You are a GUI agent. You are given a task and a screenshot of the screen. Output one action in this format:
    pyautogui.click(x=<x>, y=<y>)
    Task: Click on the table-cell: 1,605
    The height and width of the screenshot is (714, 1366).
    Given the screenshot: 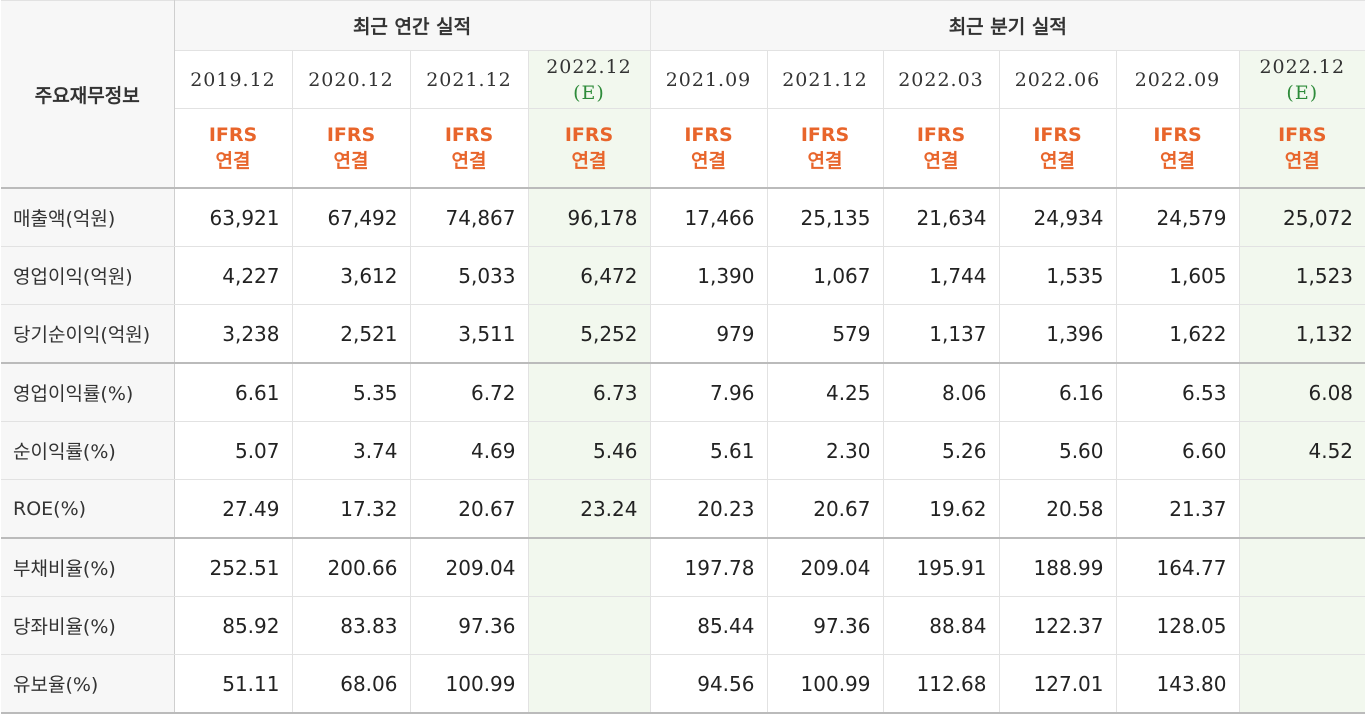 What is the action you would take?
    pyautogui.click(x=1177, y=275)
    